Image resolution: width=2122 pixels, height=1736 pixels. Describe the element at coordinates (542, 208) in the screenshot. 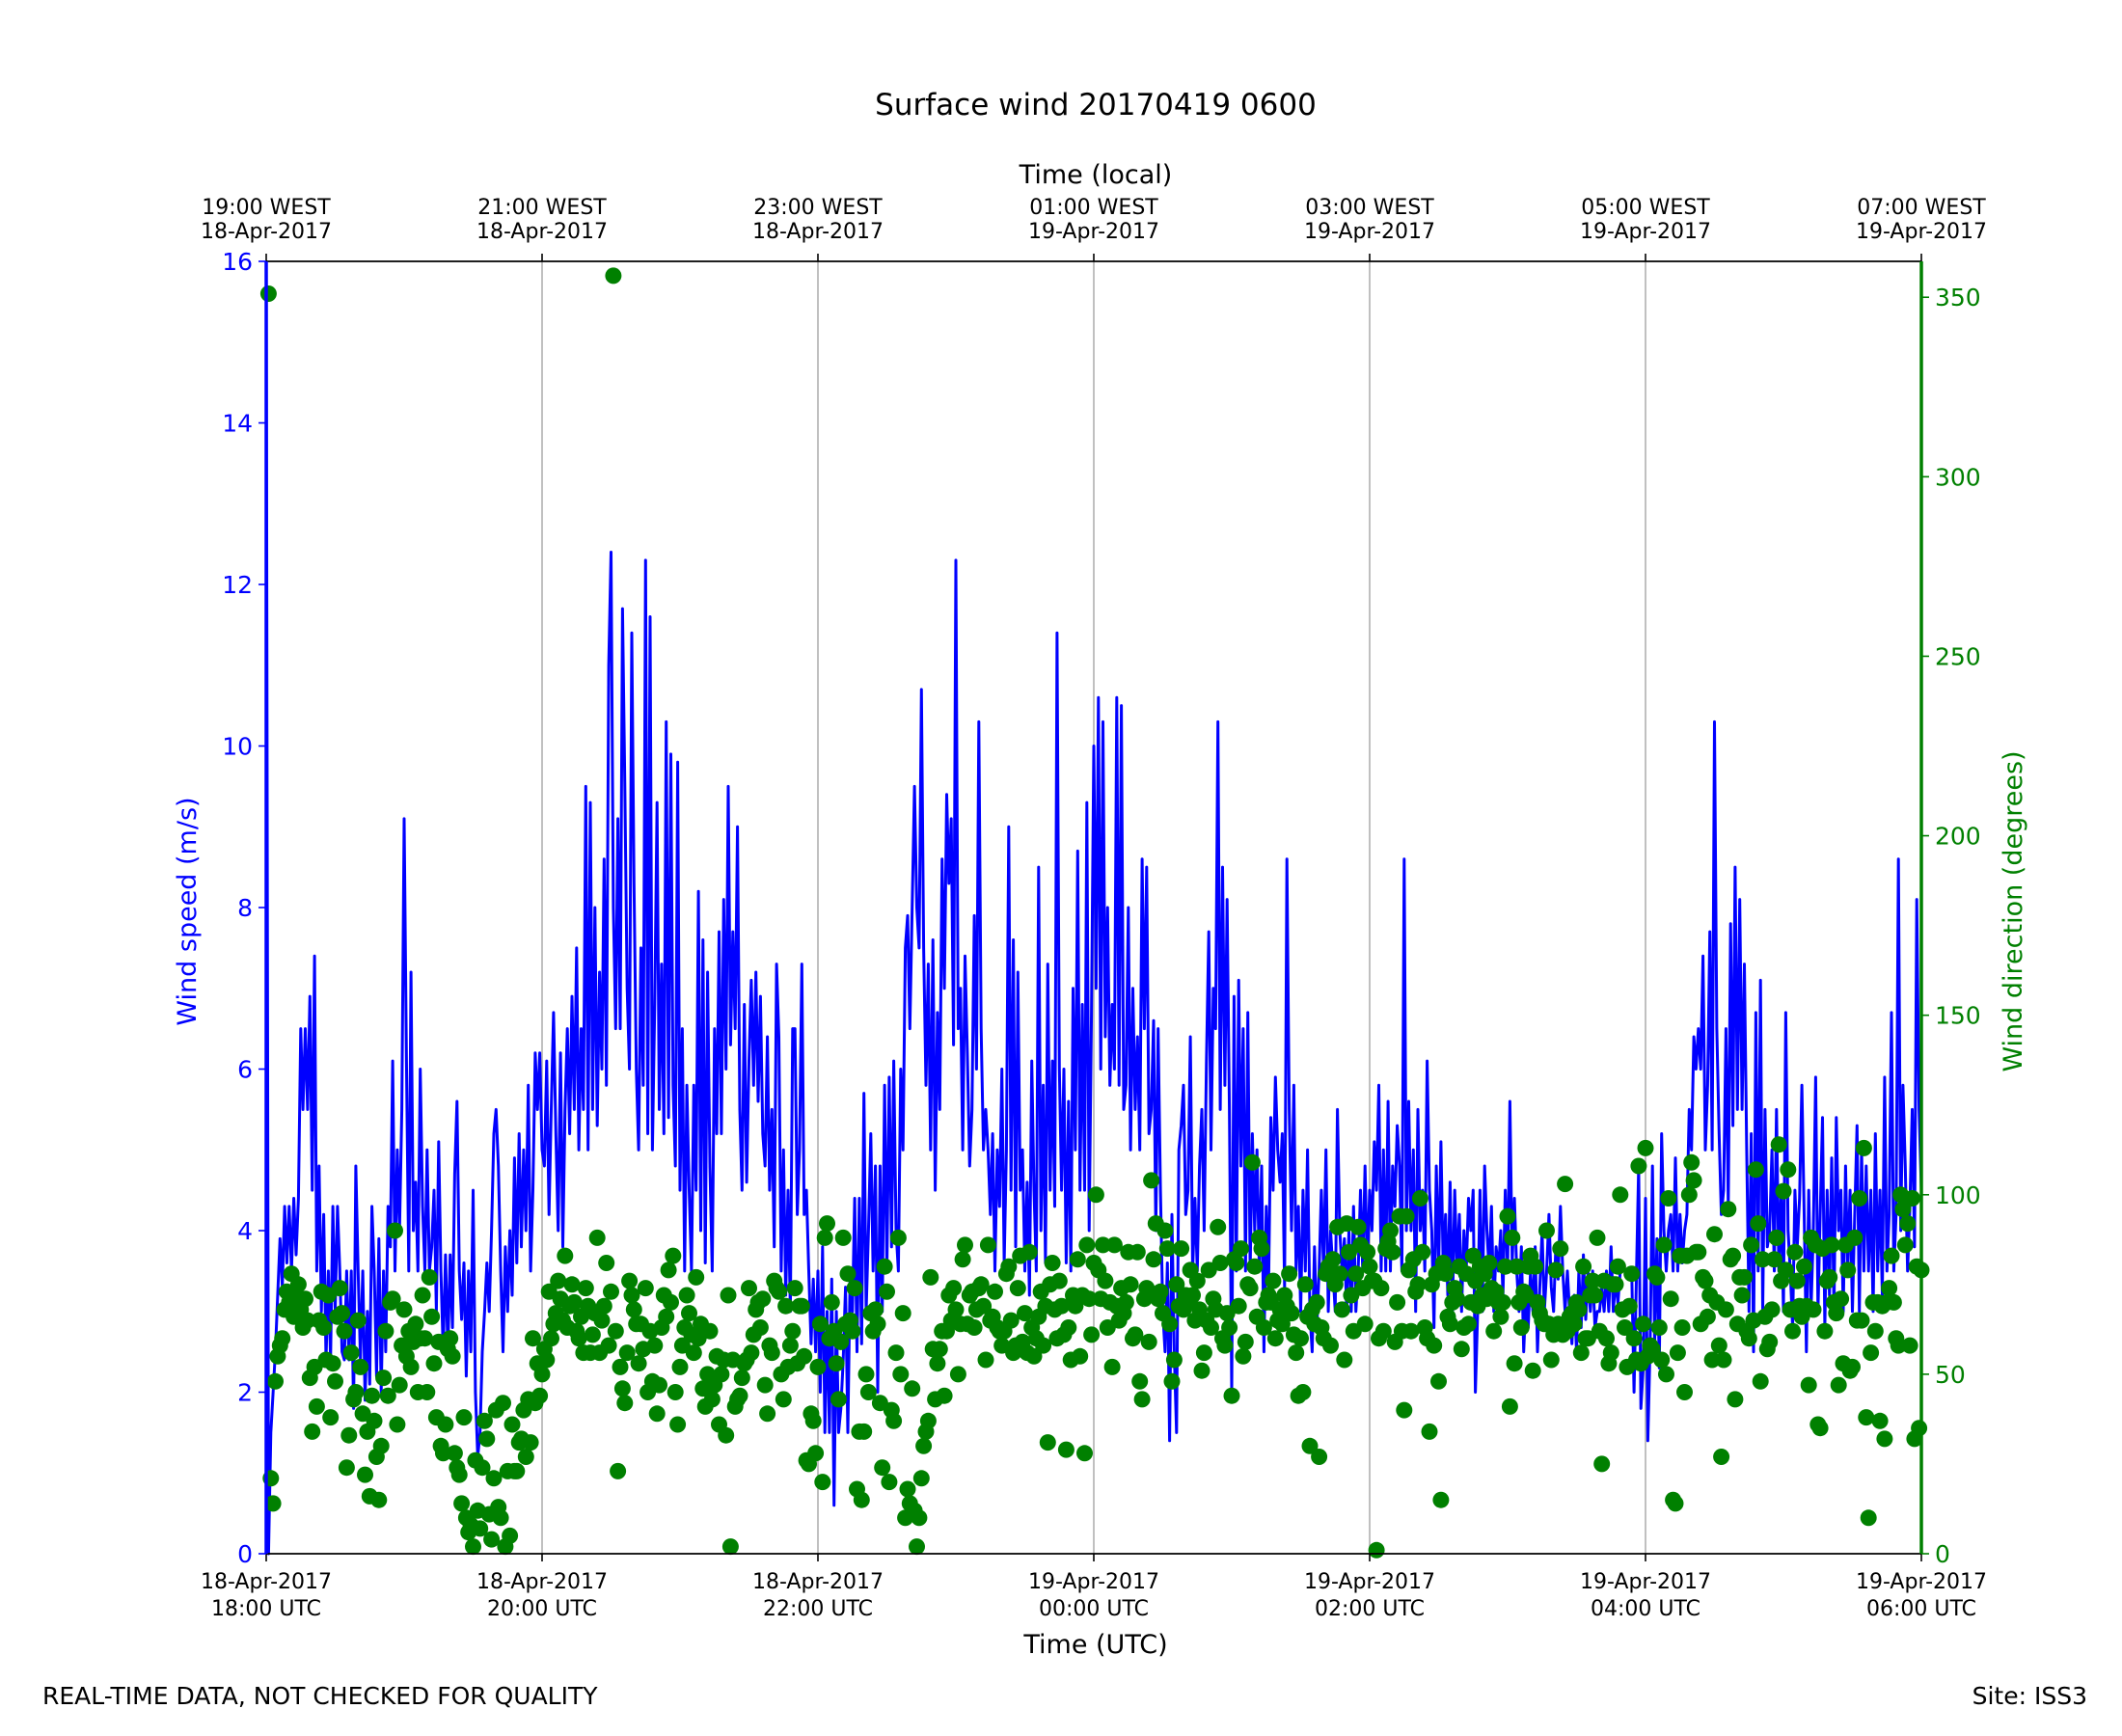

I see `x-tick-label-top-time: 21:00 WEST` at that location.